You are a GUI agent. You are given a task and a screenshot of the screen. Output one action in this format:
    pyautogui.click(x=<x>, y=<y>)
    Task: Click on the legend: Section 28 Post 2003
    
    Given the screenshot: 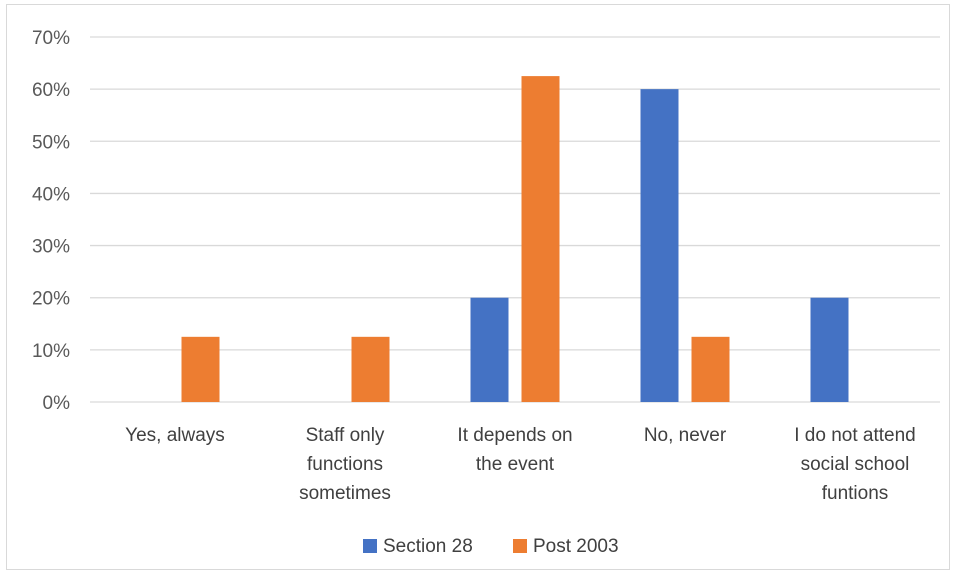 What is the action you would take?
    pyautogui.click(x=491, y=546)
    